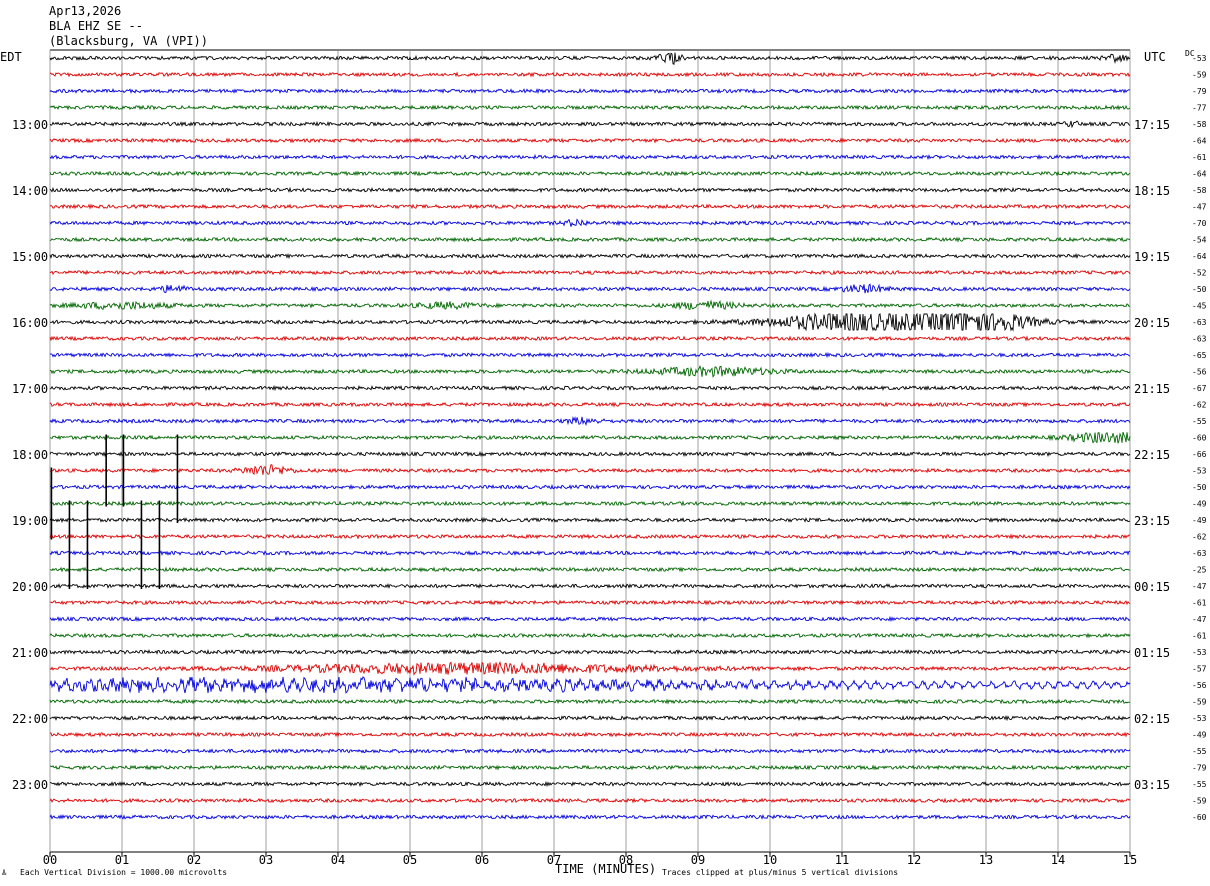  What do you see at coordinates (1152, 257) in the screenshot?
I see `right-hour-label: 19:15` at bounding box center [1152, 257].